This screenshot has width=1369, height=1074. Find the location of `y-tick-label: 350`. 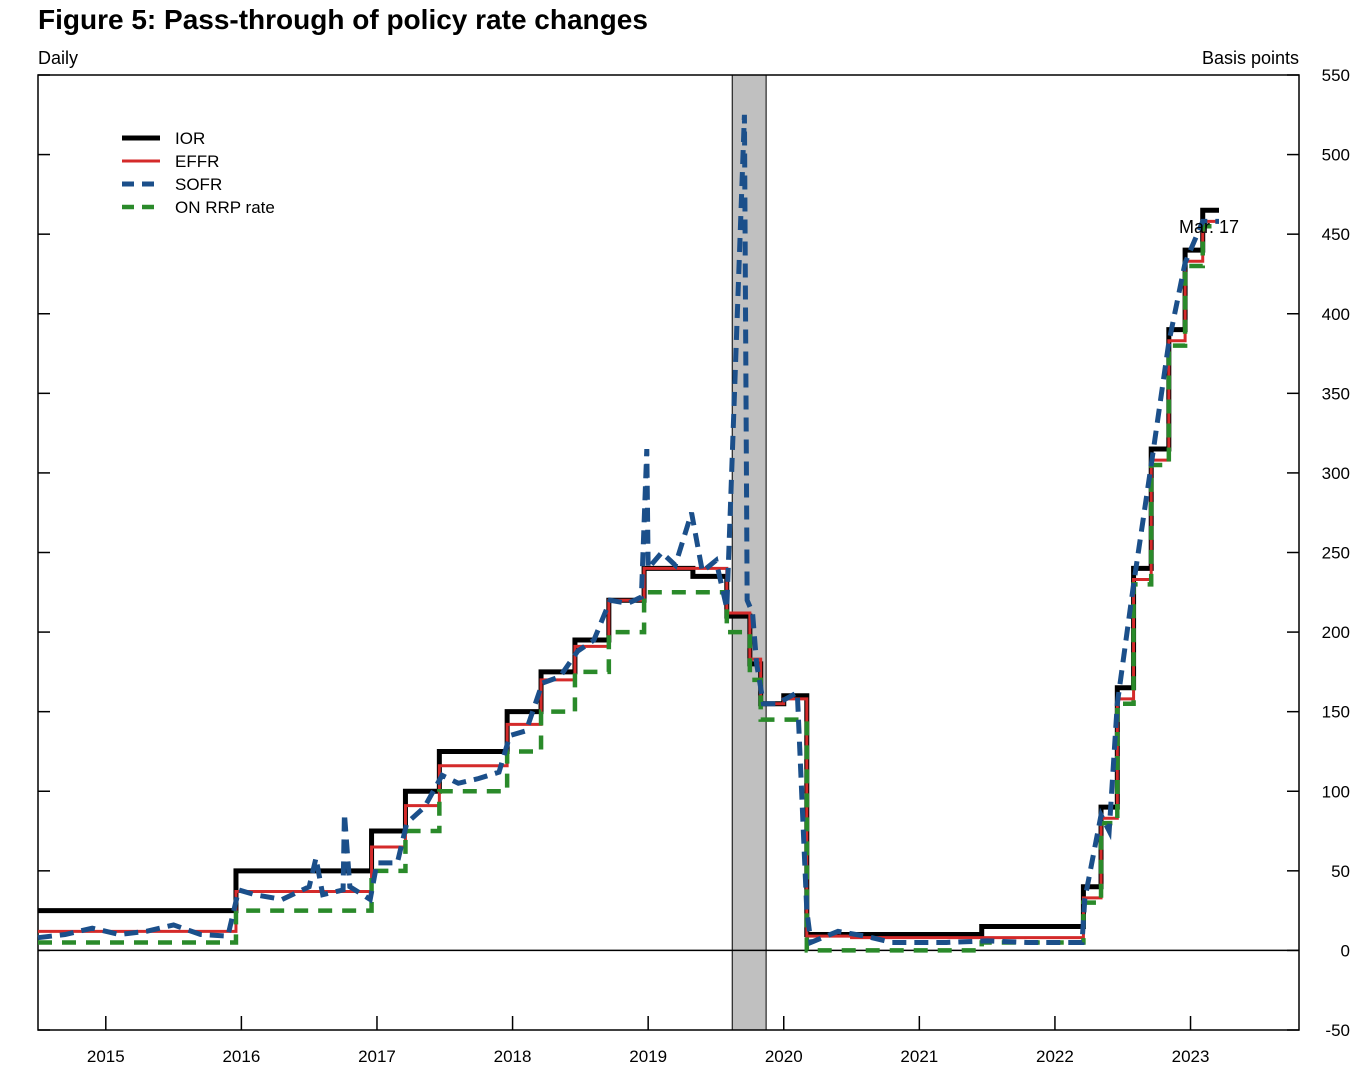

y-tick-label: 350 is located at coordinates (1336, 393).